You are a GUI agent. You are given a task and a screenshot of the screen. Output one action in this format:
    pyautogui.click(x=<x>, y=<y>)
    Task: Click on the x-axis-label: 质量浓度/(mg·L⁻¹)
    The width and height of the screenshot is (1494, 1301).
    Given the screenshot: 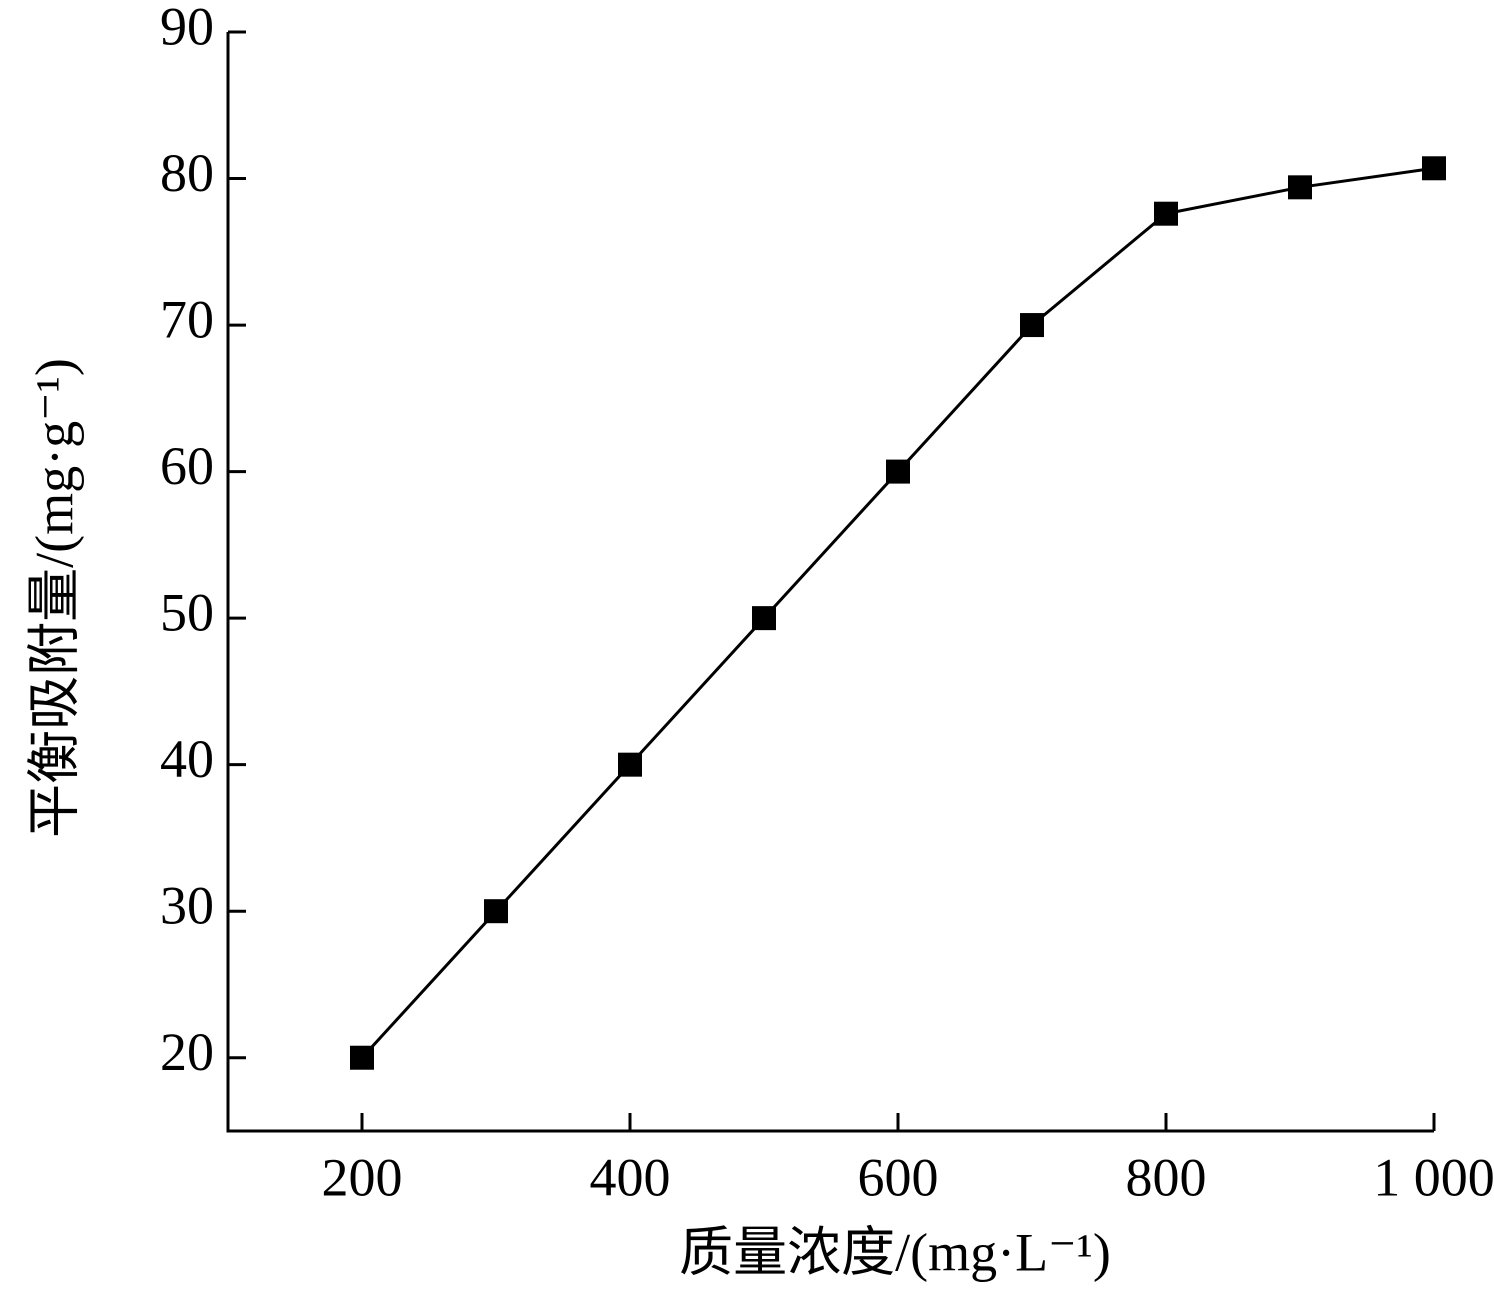 What is the action you would take?
    pyautogui.click(x=895, y=1252)
    